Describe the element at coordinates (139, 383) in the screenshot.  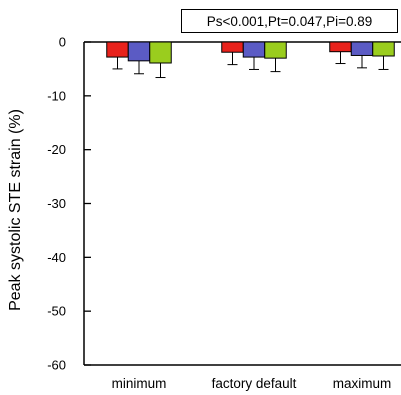
I see `x-tick-label: minimum` at that location.